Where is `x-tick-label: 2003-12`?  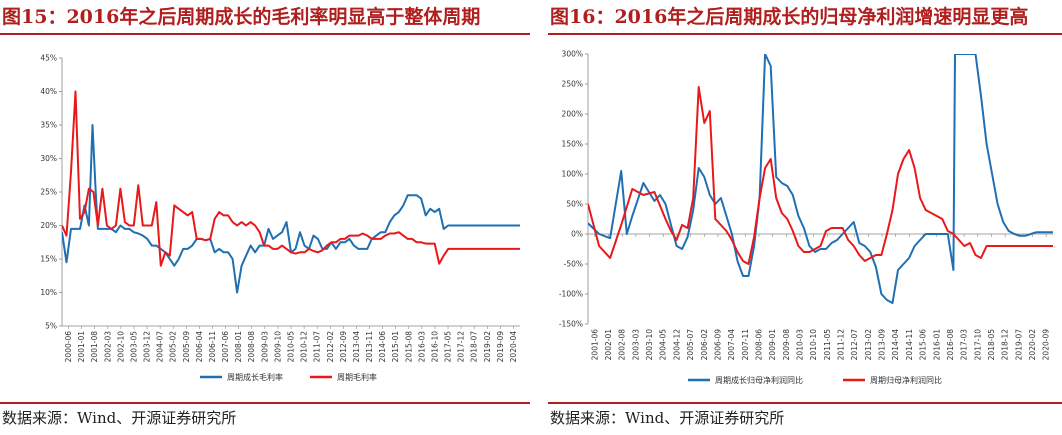 x-tick-label: 2003-12 is located at coordinates (147, 347).